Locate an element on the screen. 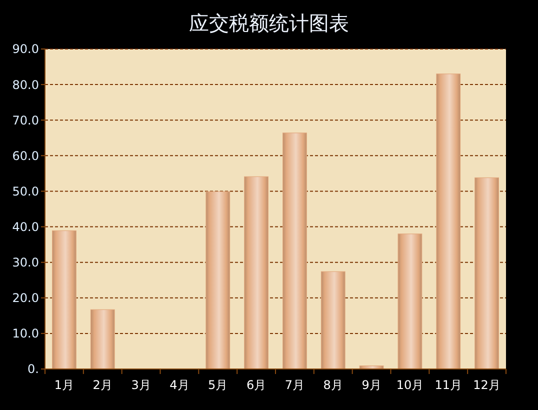 The width and height of the screenshot is (538, 410). x-tick-label: 11月 is located at coordinates (448, 385).